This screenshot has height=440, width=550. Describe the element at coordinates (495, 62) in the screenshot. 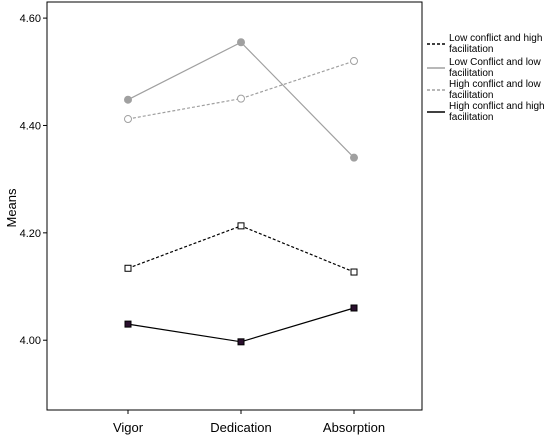

I see `legend-label: Low Conflict and low` at that location.